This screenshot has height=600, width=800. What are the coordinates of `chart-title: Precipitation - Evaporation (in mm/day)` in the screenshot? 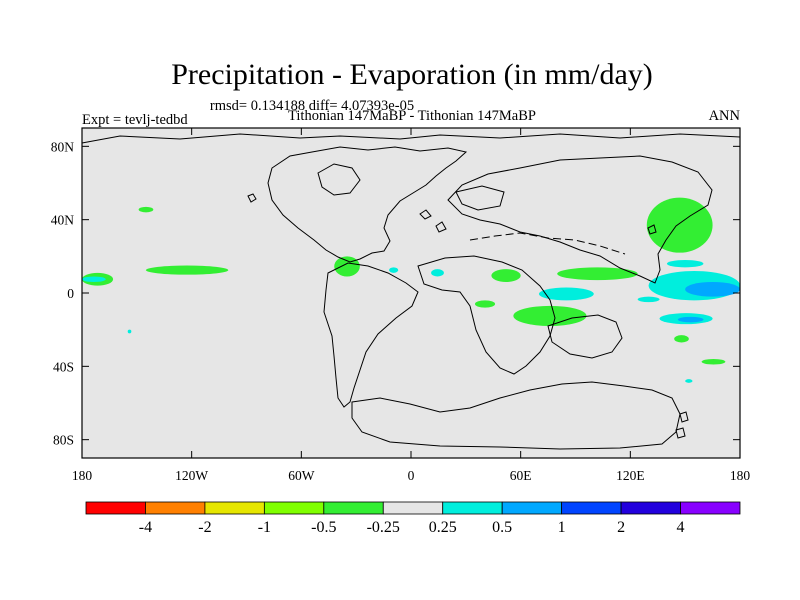 It's located at (412, 74).